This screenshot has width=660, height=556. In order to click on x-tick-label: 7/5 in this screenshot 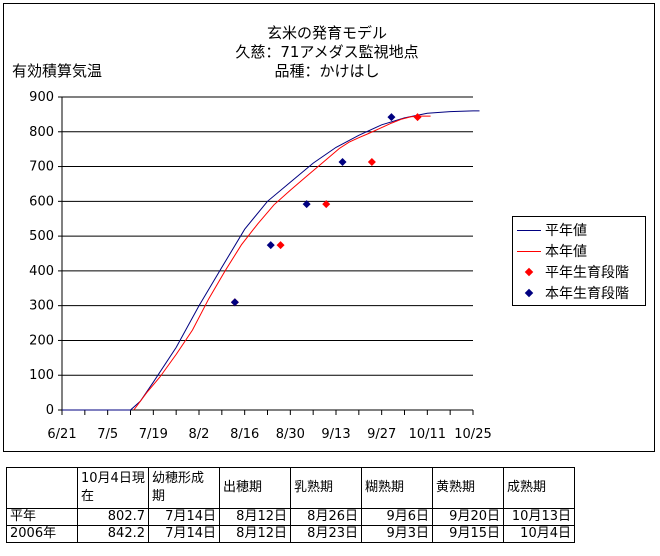, I will do `click(107, 434)`.